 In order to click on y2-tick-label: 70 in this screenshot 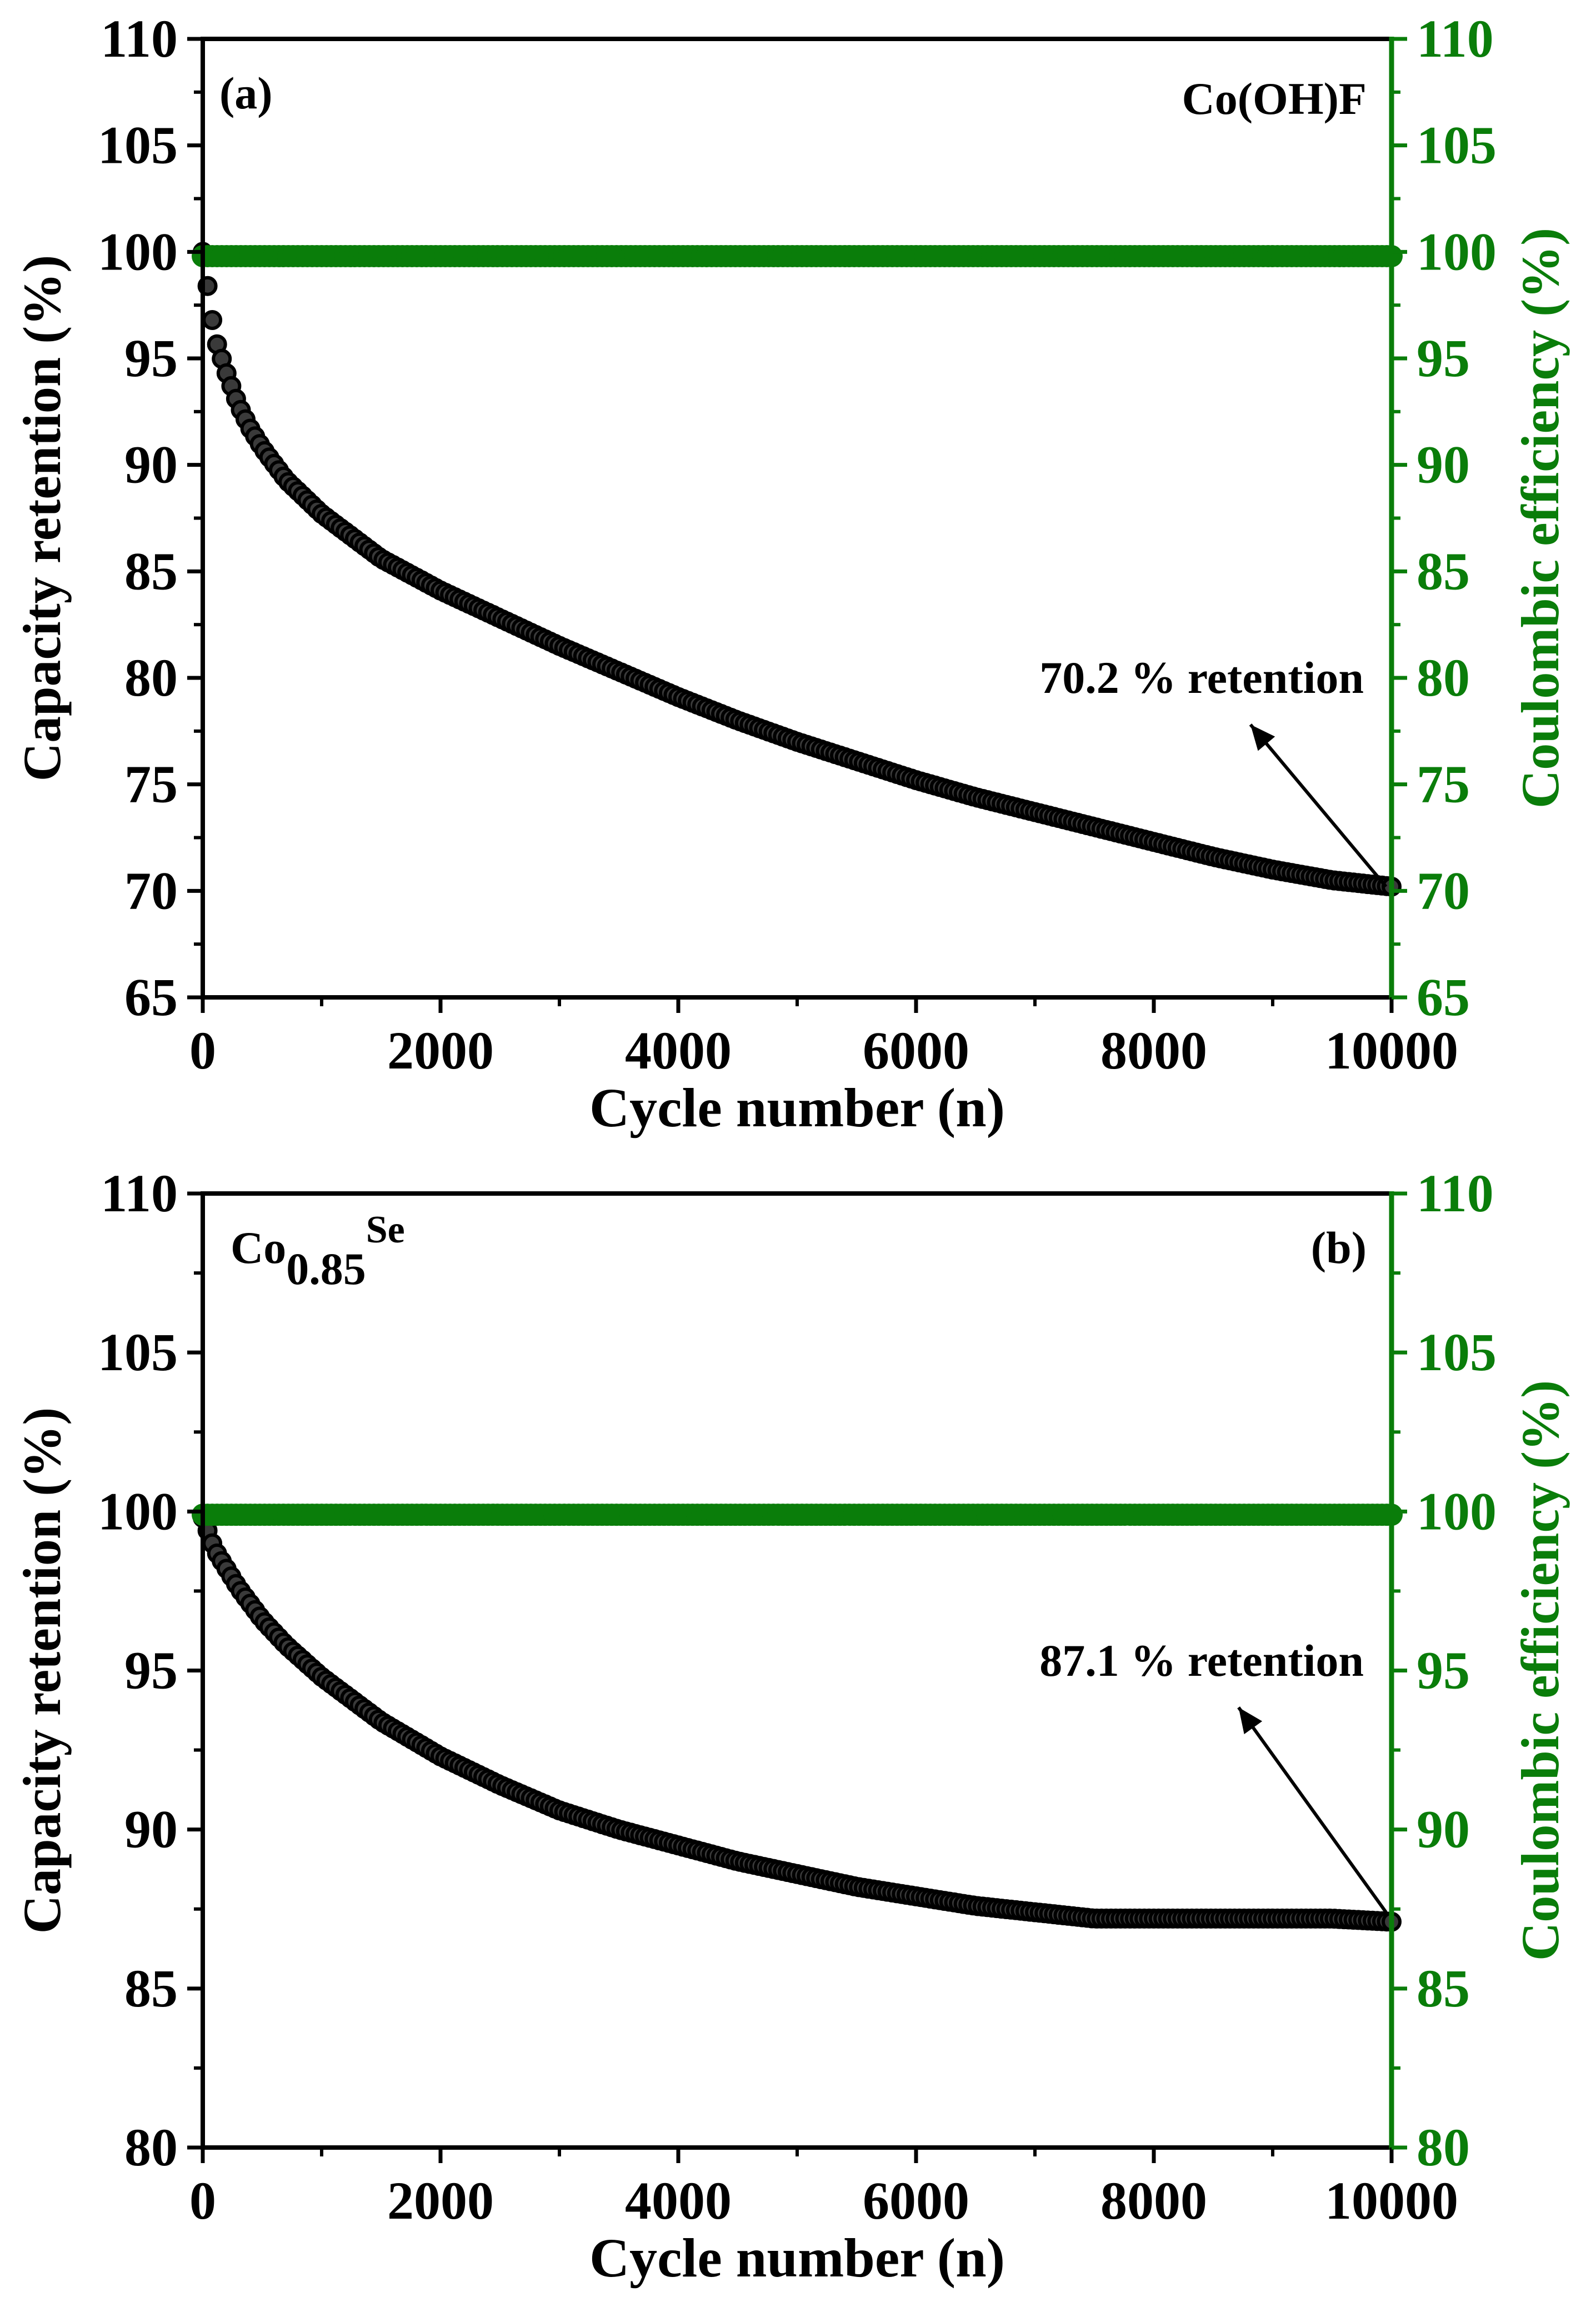, I will do `click(1443, 891)`.